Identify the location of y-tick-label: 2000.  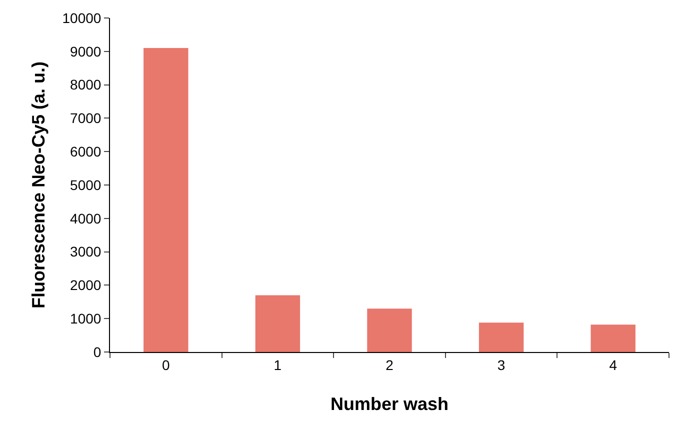
(86, 285).